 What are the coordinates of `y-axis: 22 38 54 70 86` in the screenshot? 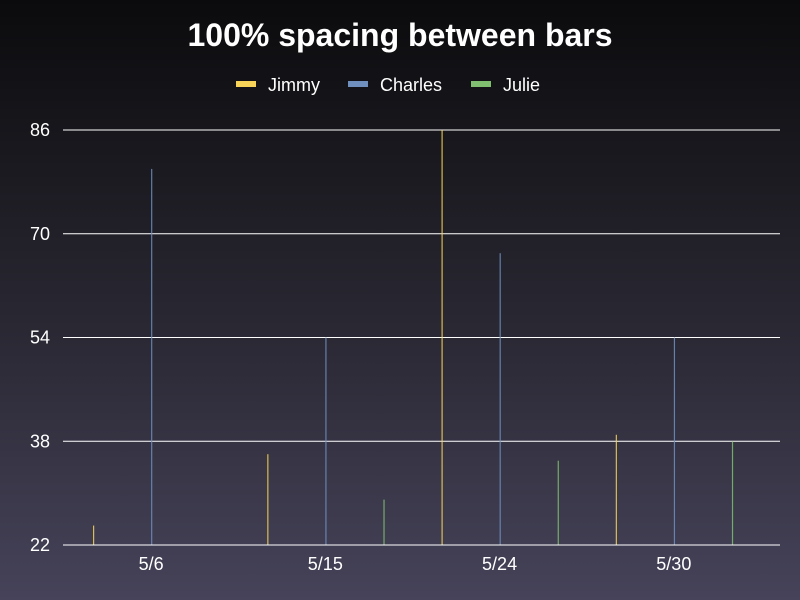 It's located at (40, 337).